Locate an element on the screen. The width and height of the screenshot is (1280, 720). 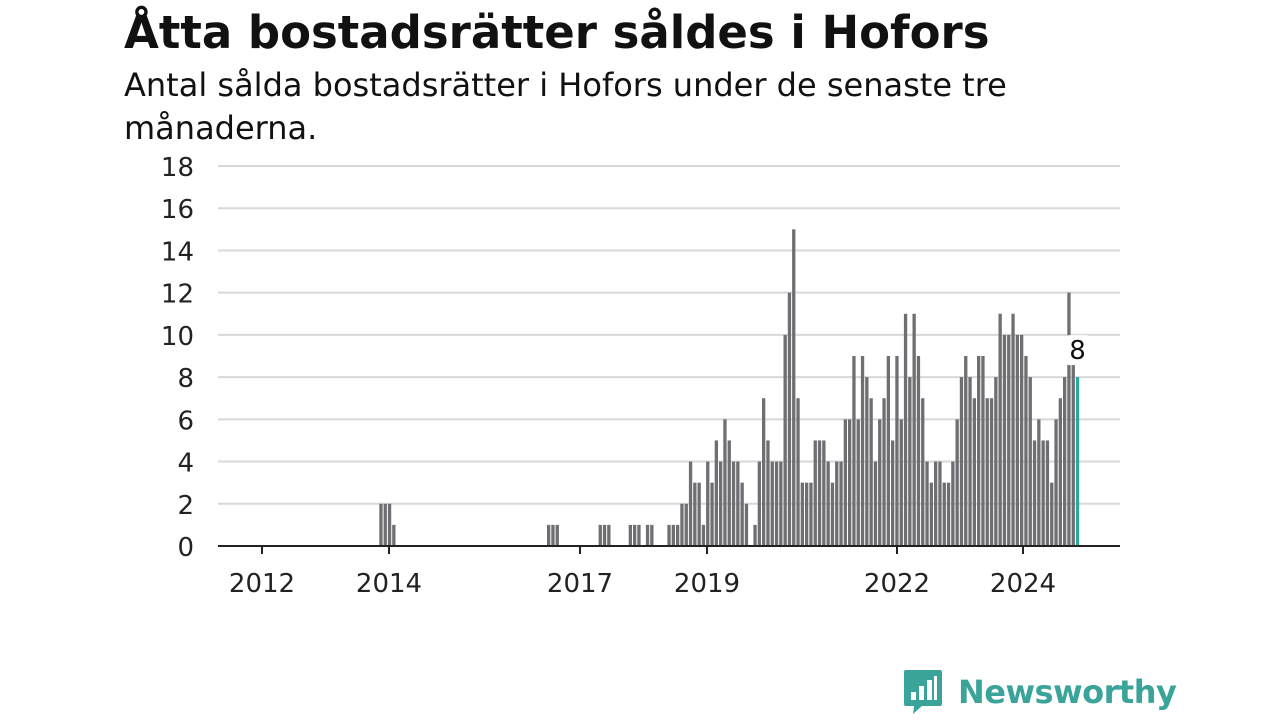
x-tick-label: 2019 is located at coordinates (707, 584).